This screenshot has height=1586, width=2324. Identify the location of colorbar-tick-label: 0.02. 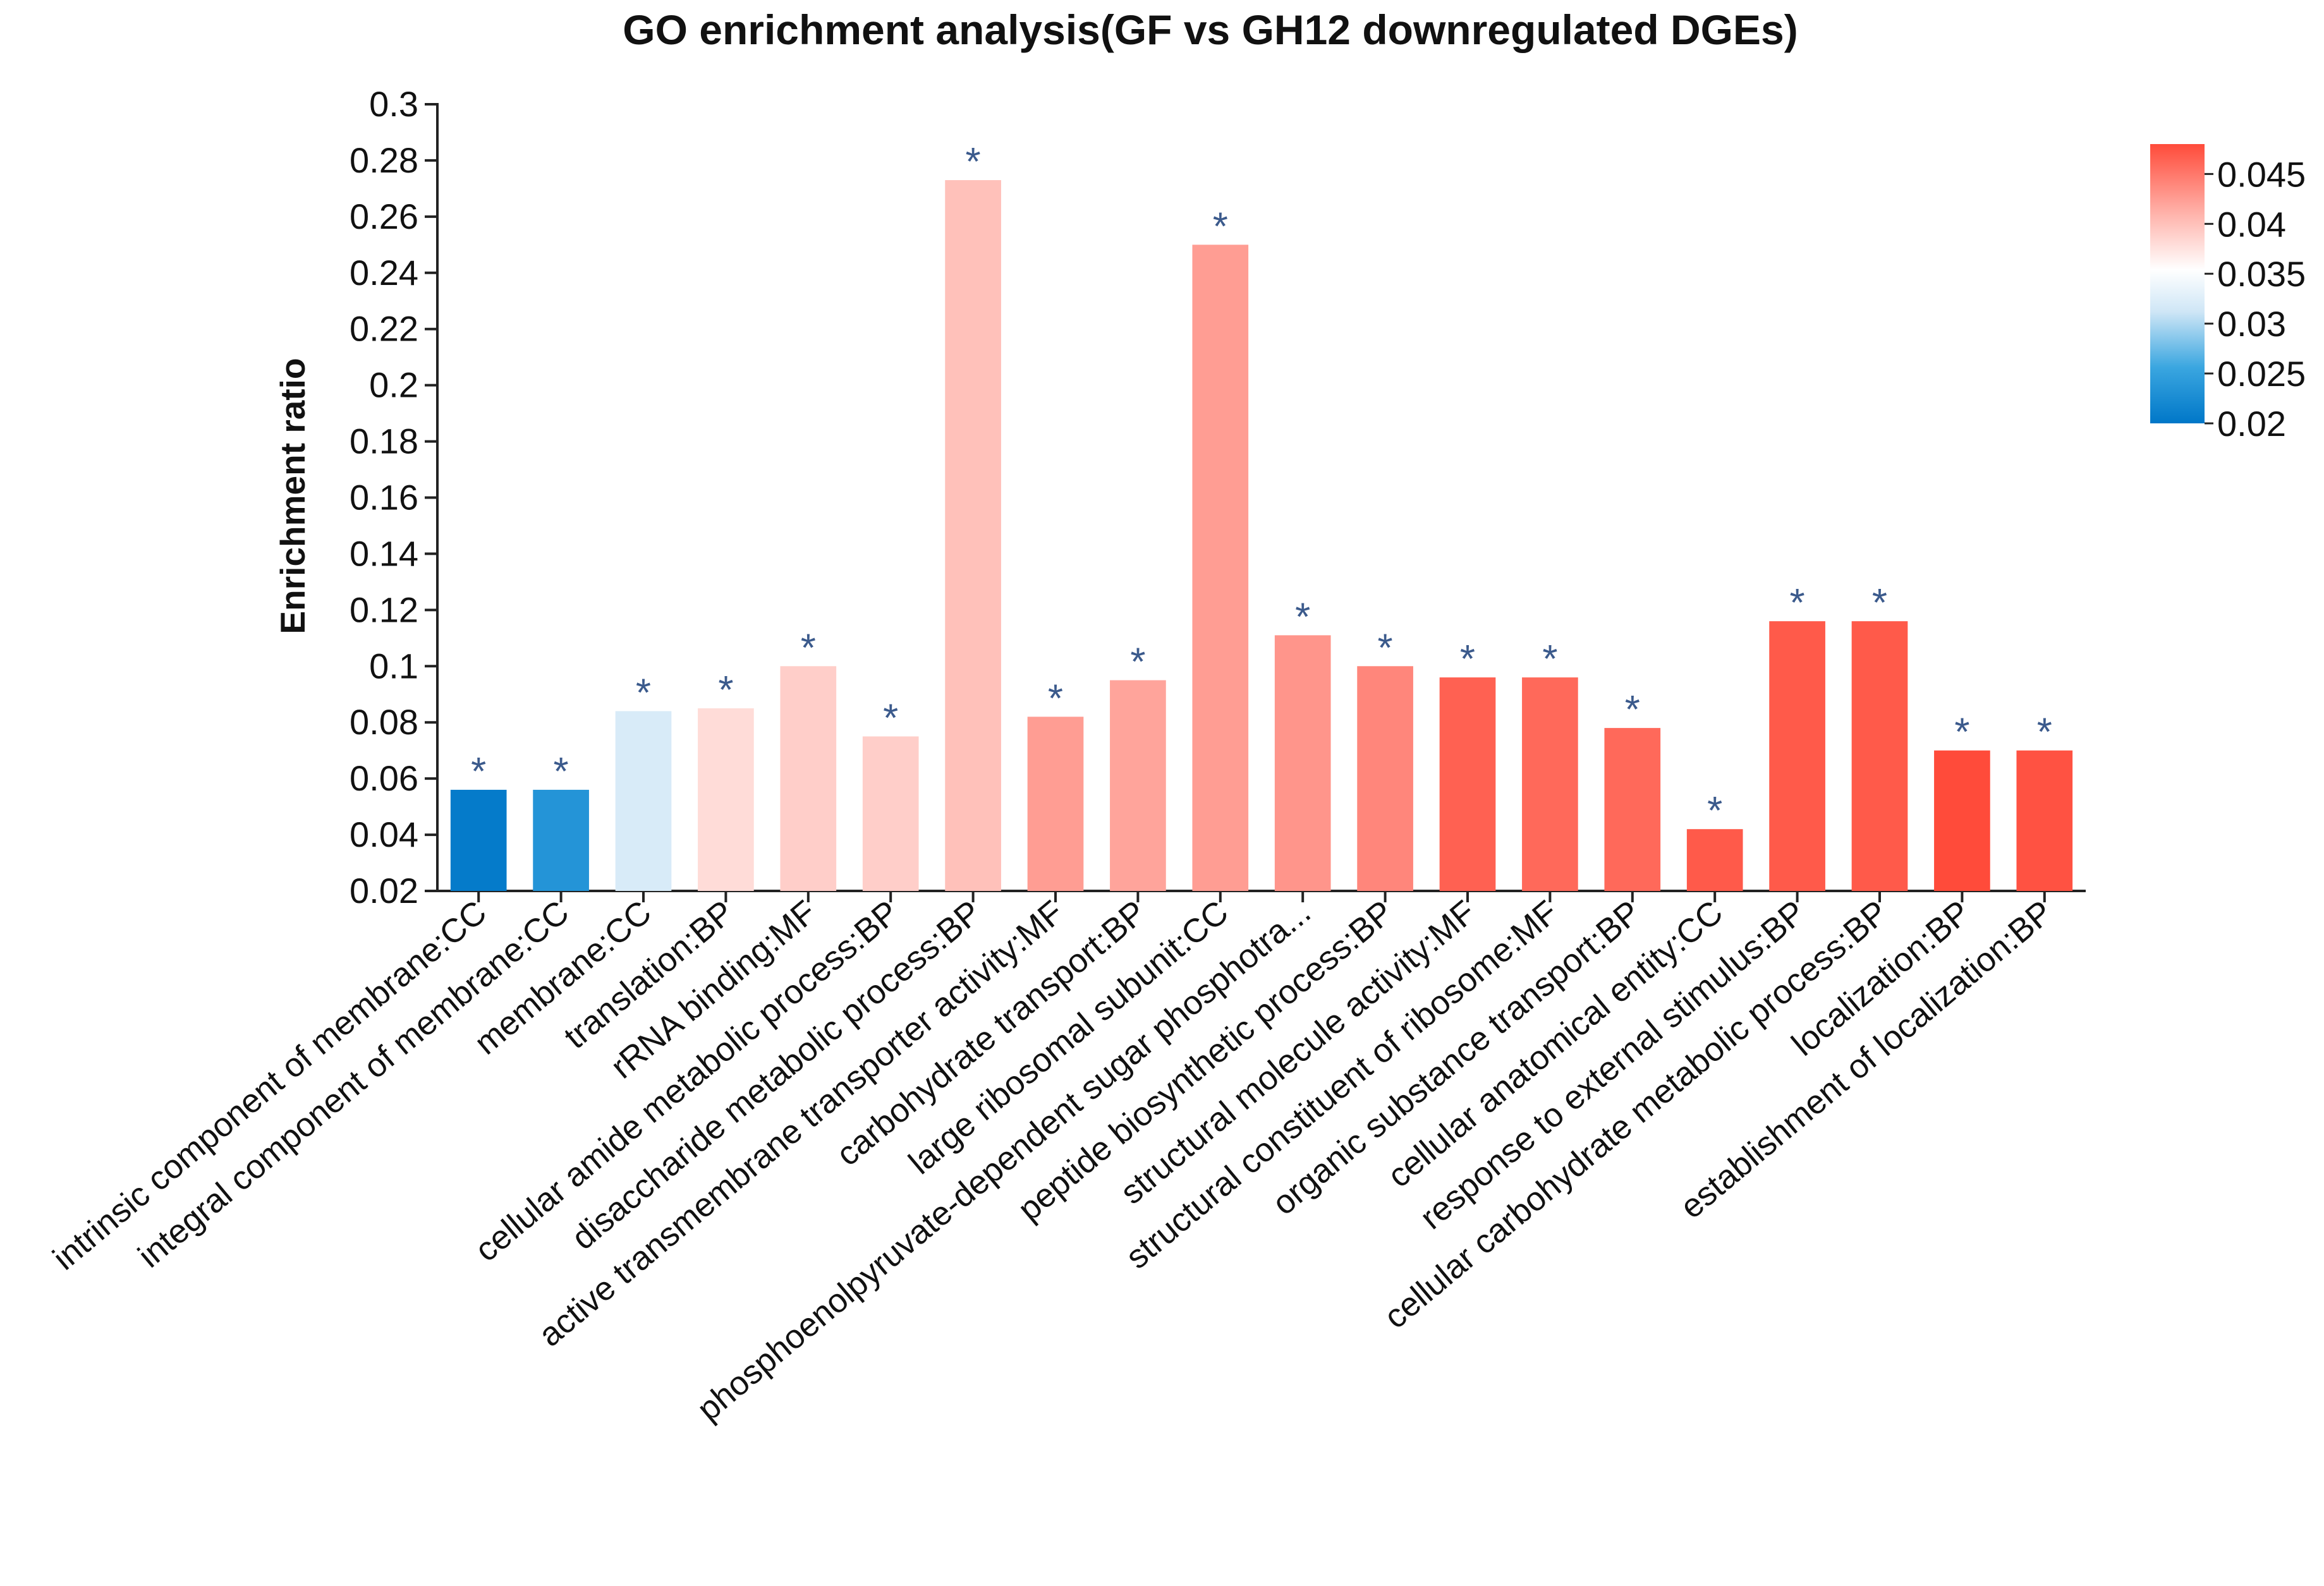
(2251, 424).